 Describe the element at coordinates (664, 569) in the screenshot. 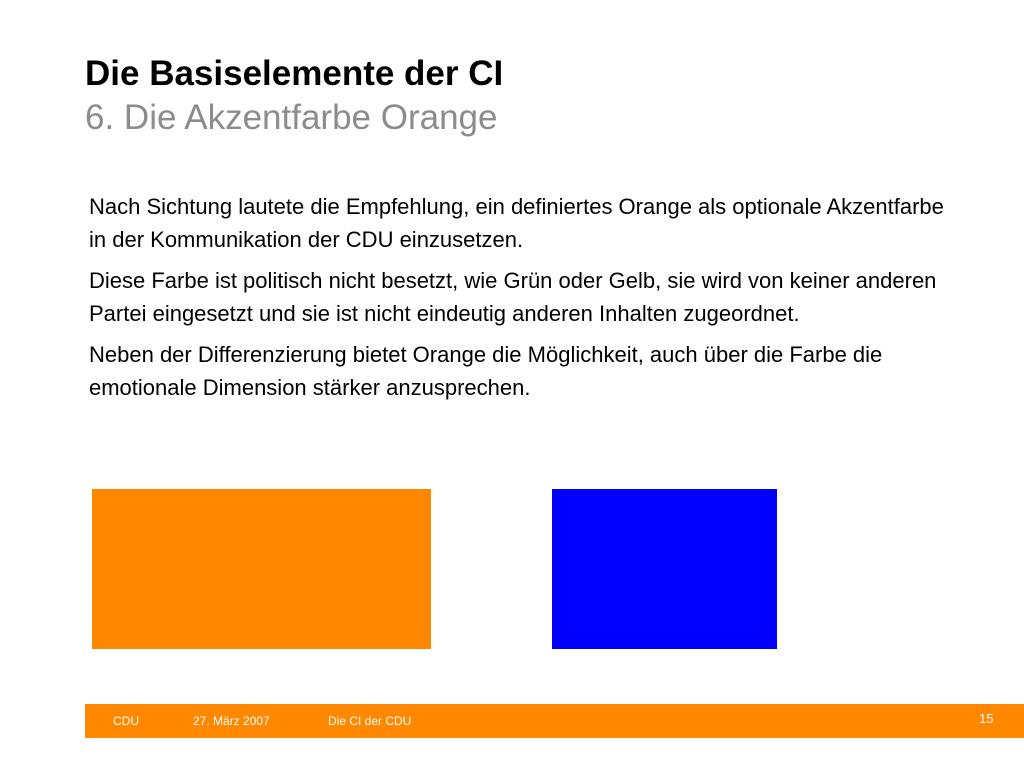

I see `blue-color-swatch` at that location.